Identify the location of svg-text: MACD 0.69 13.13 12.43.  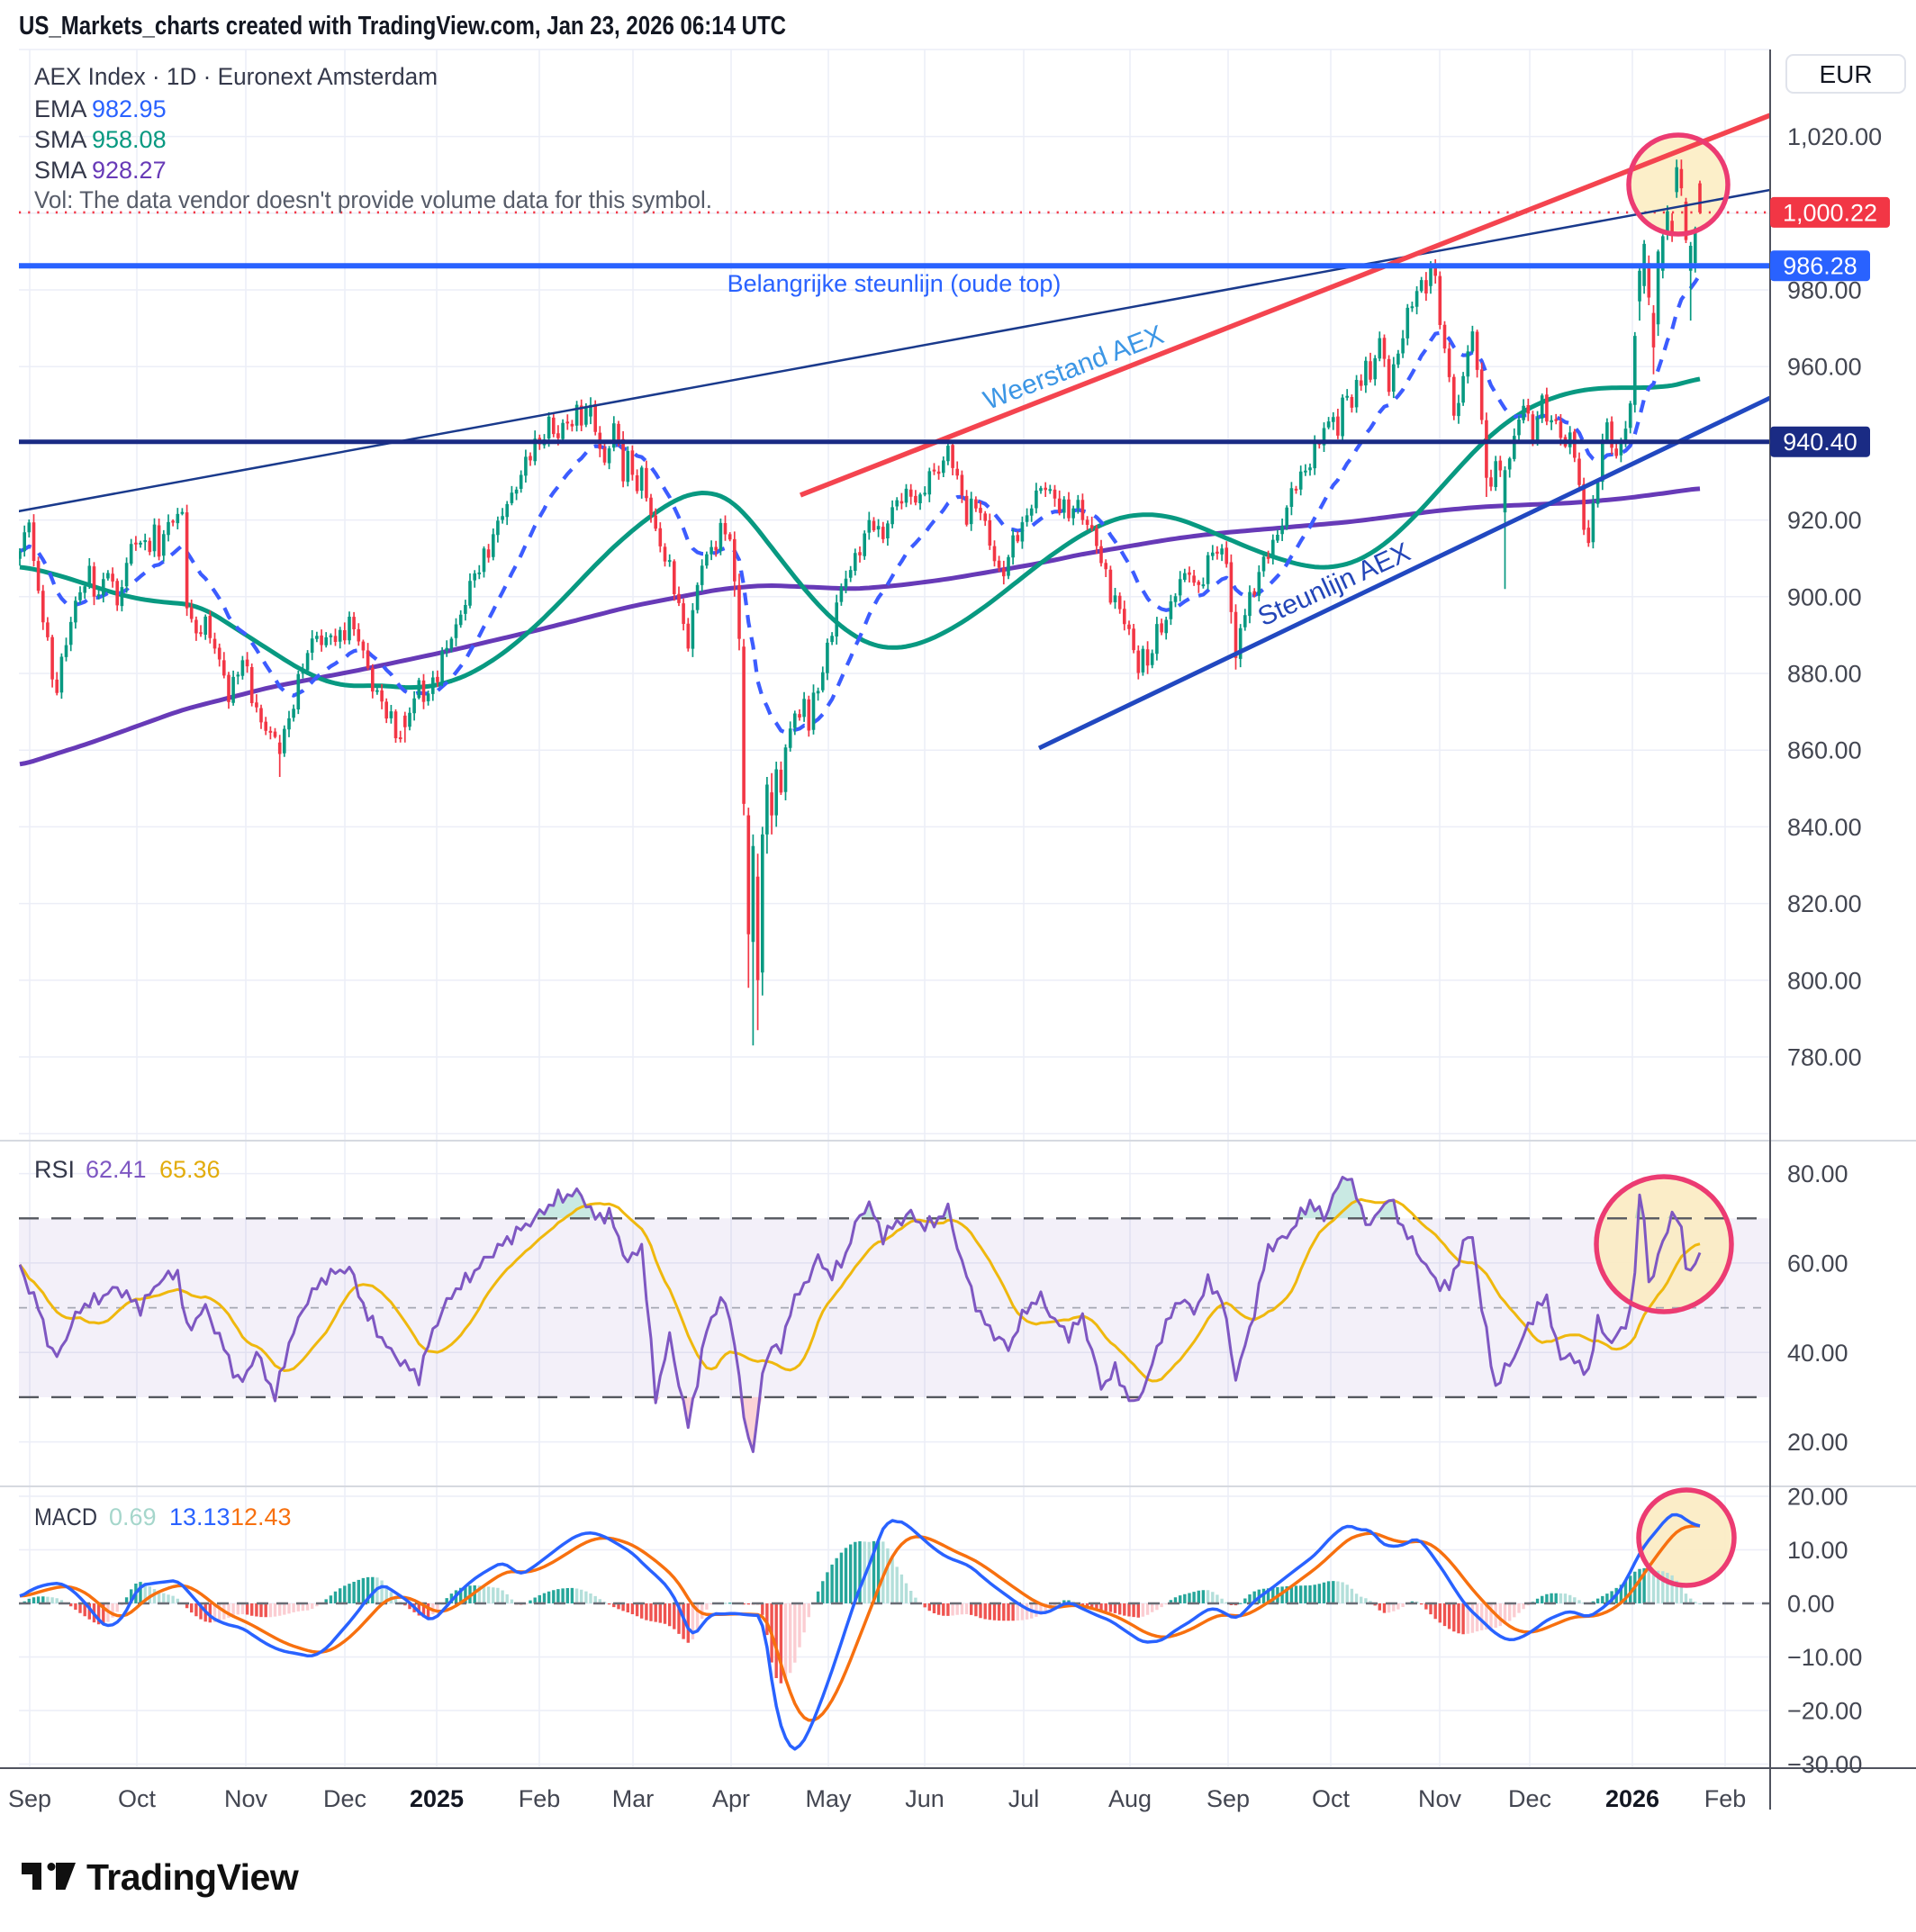
(163, 1517).